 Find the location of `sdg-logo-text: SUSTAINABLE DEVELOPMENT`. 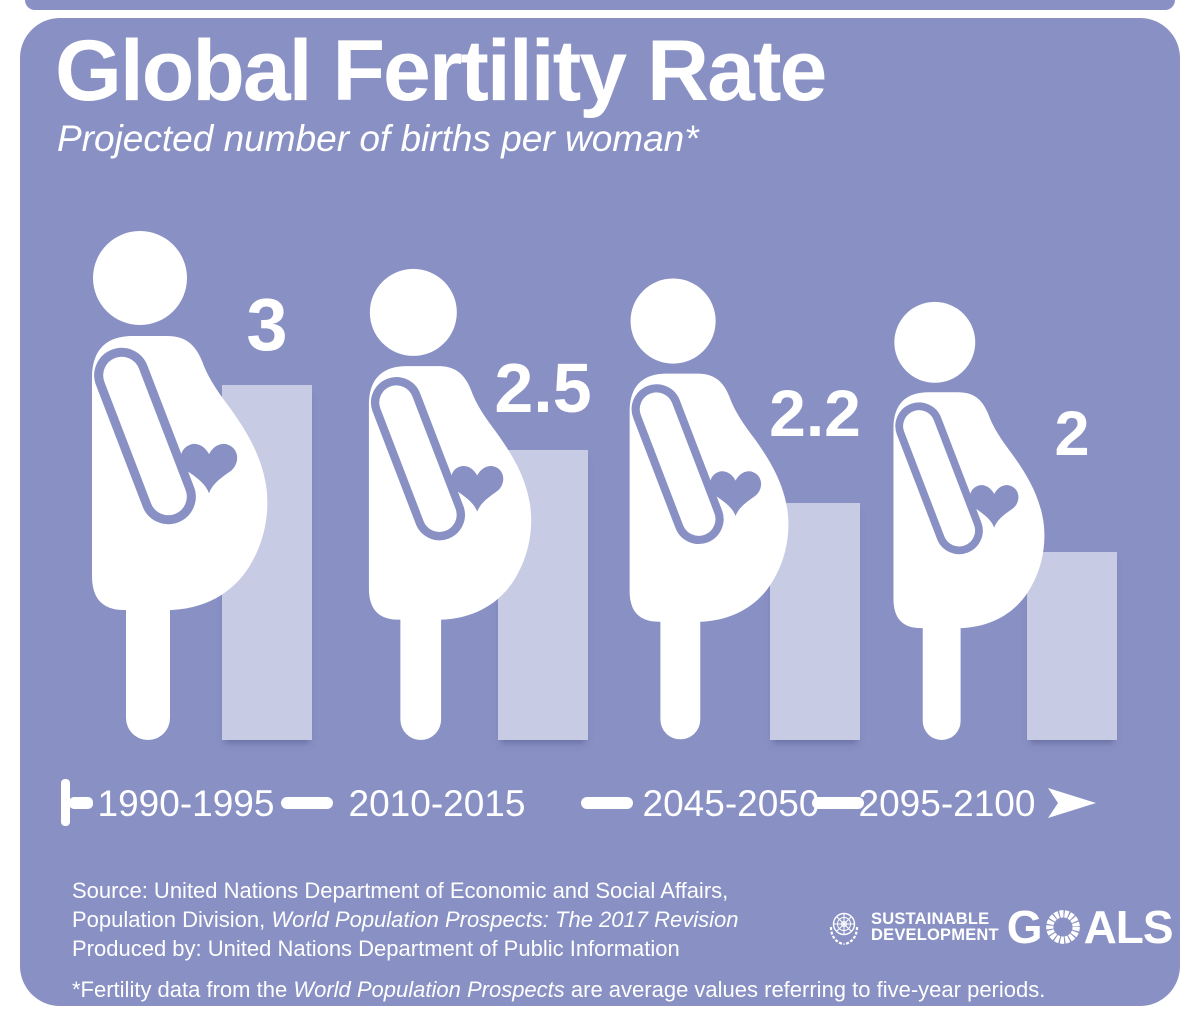

sdg-logo-text: SUSTAINABLE DEVELOPMENT is located at coordinates (935, 927).